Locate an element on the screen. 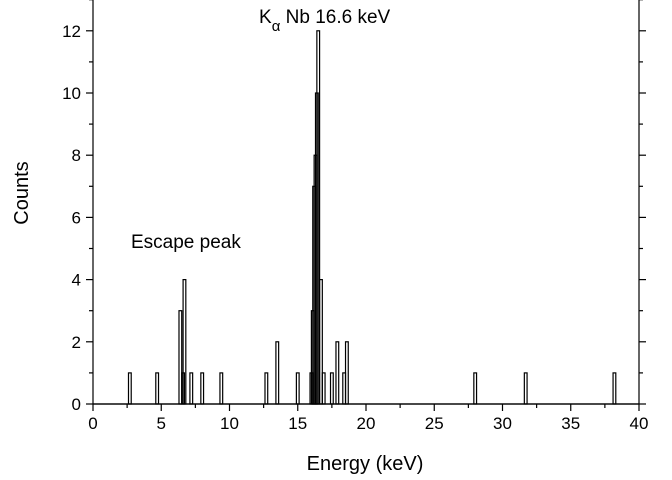  nb-energy-text: Nb 16.6 keV is located at coordinates (335, 17).